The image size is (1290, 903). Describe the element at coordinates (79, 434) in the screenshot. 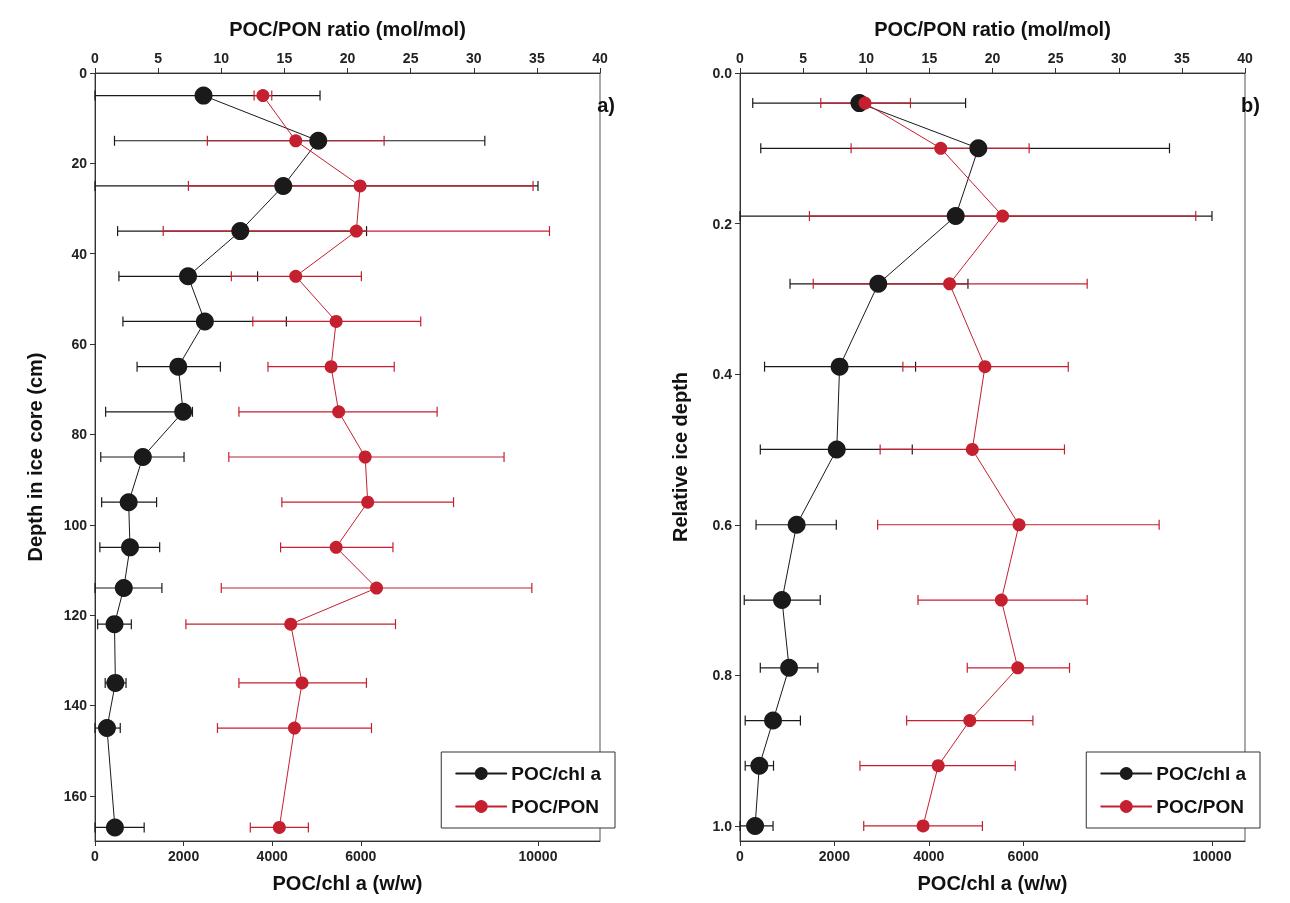

I see `y-tick-label: 80` at that location.